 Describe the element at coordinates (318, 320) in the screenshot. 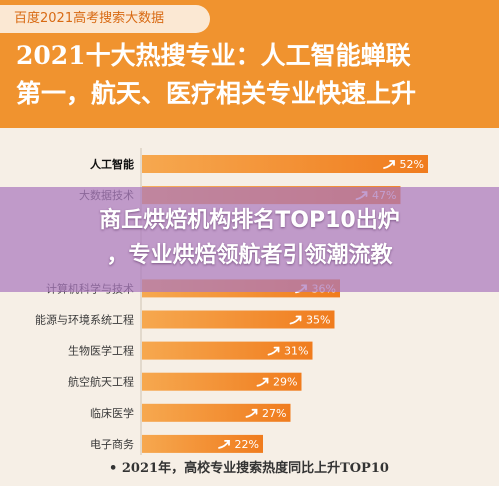

I see `value-label: 35%` at that location.